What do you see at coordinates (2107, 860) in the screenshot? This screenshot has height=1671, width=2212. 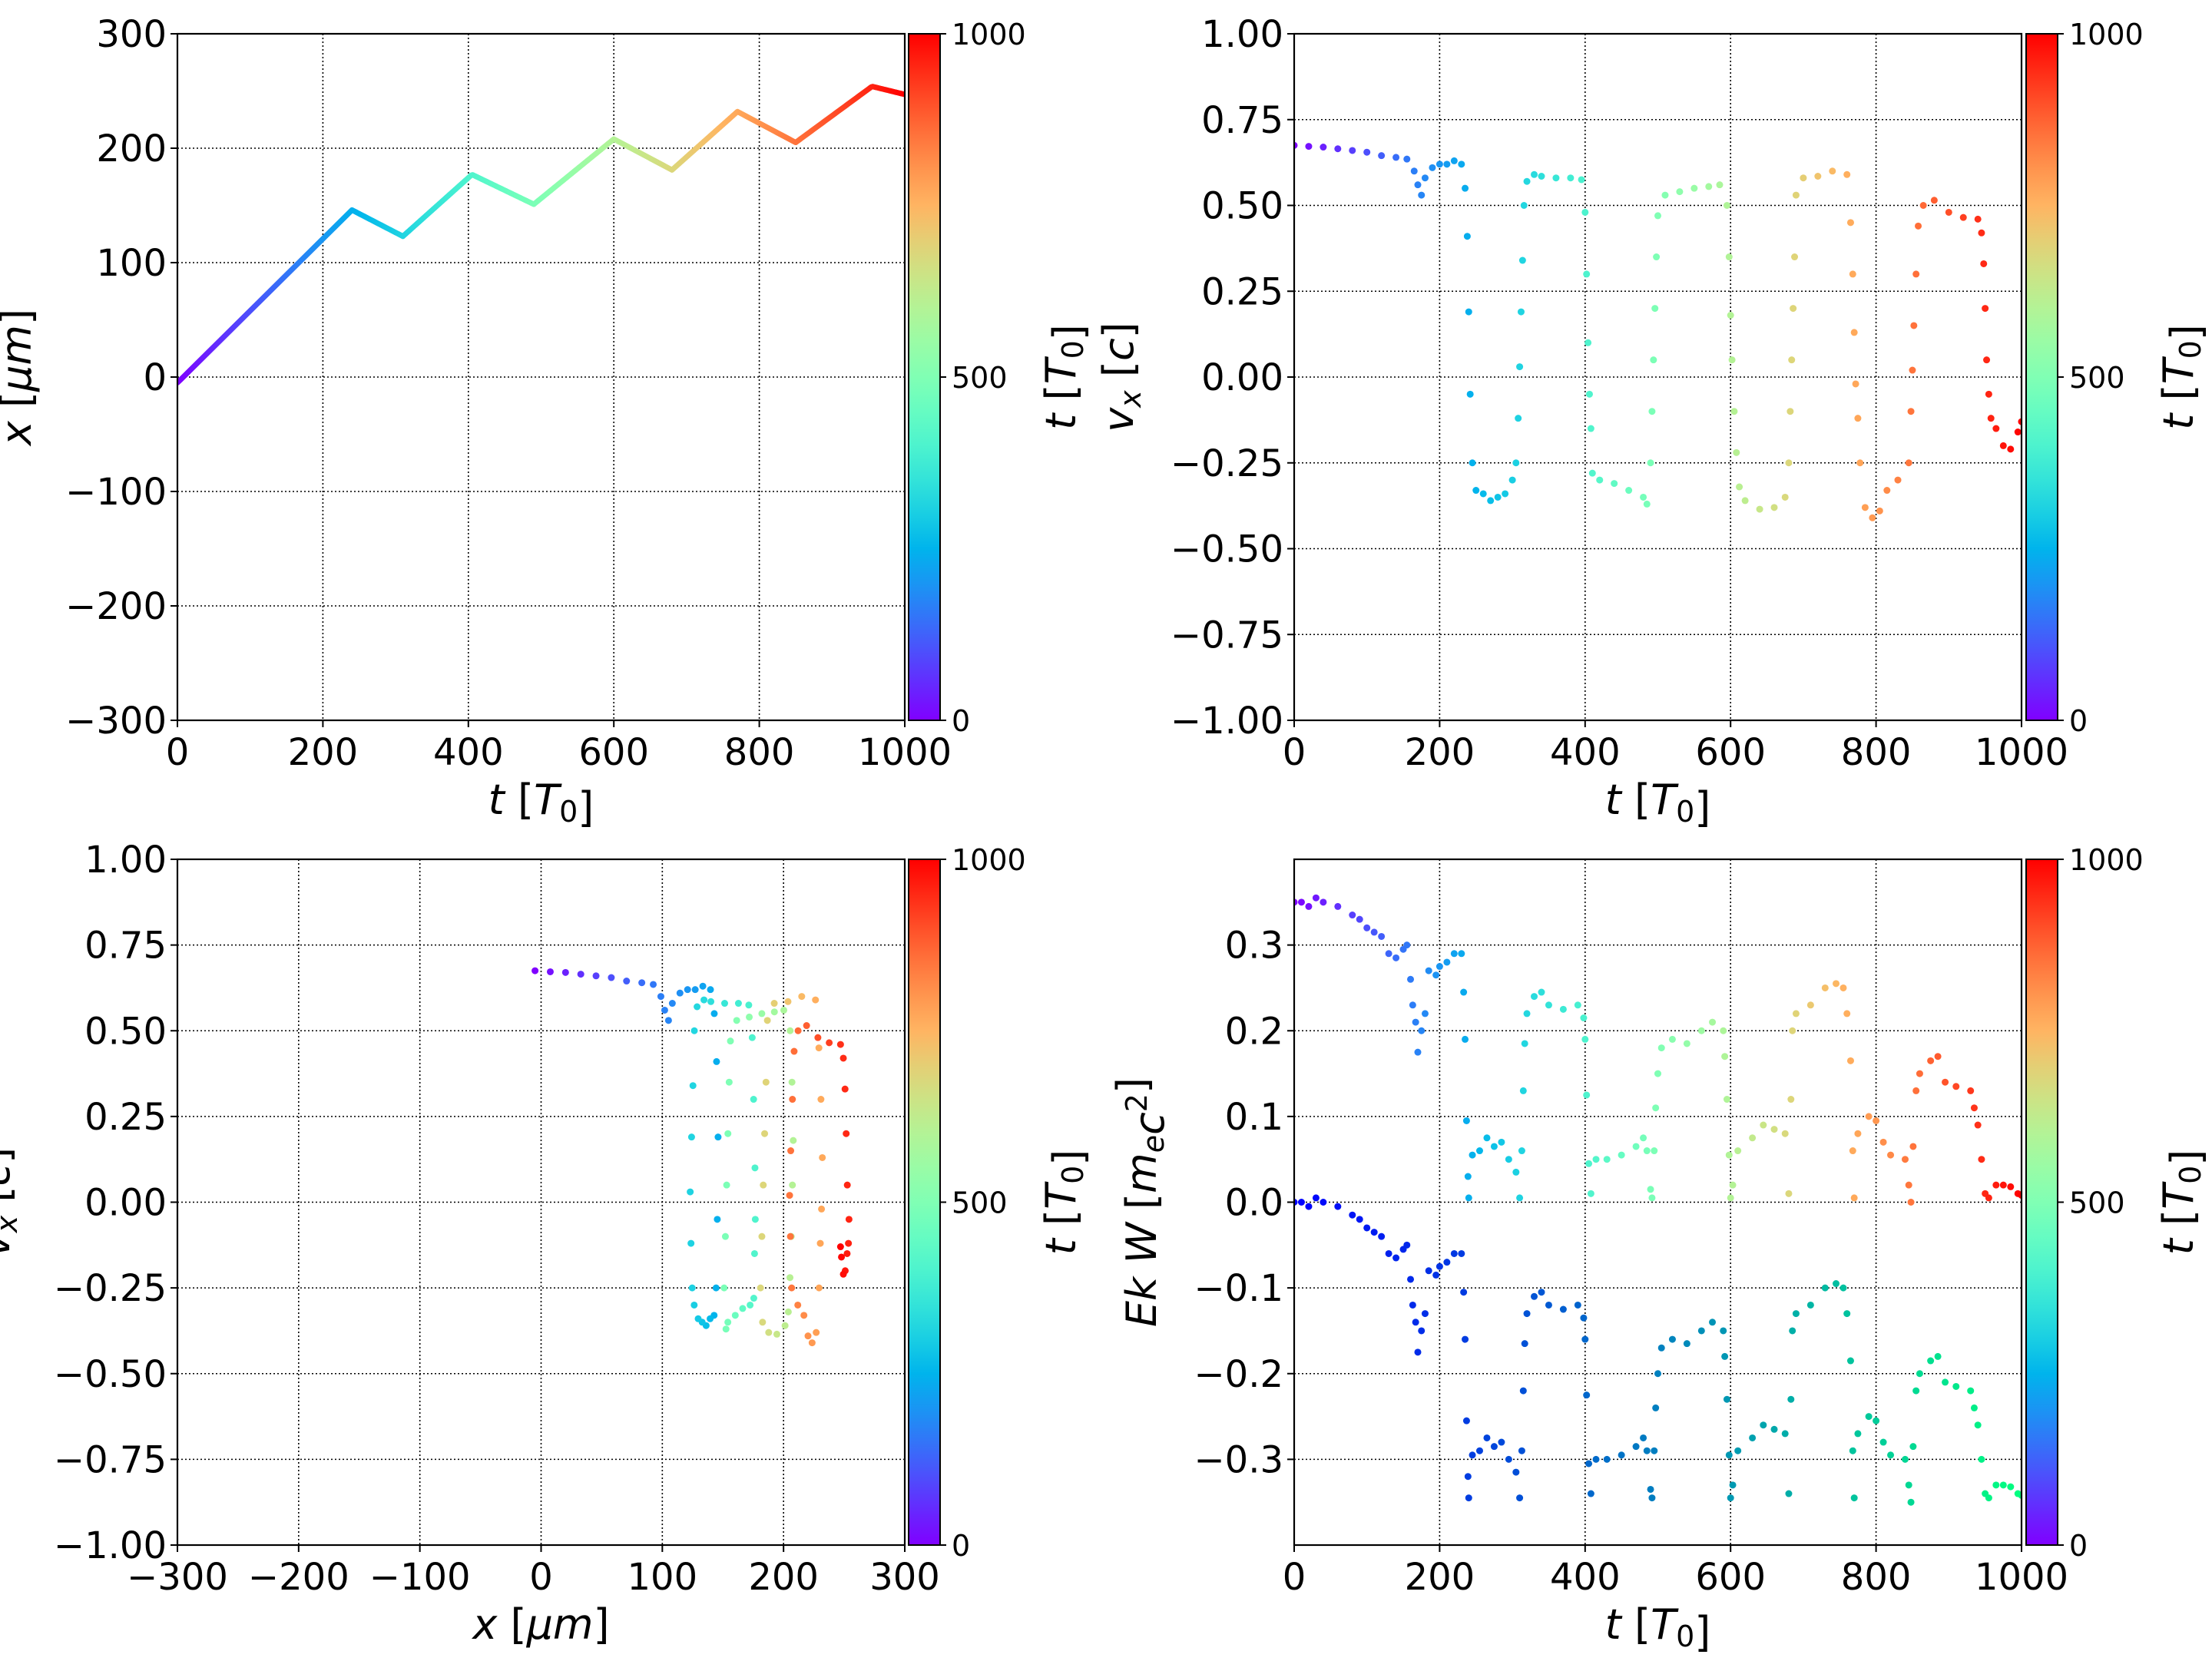 I see `colorbar-tick-label: 1000` at bounding box center [2107, 860].